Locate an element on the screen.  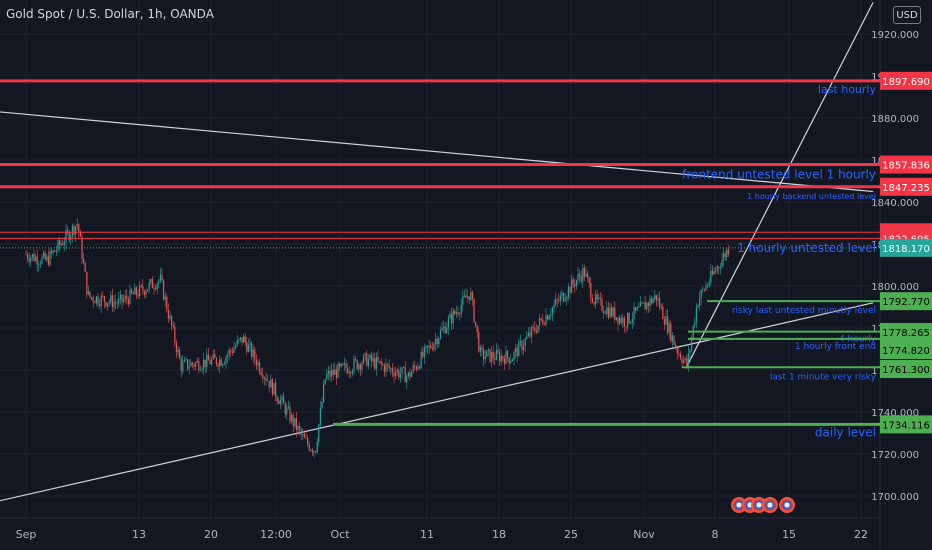
price-tag-label: 1761.300 is located at coordinates (906, 370).